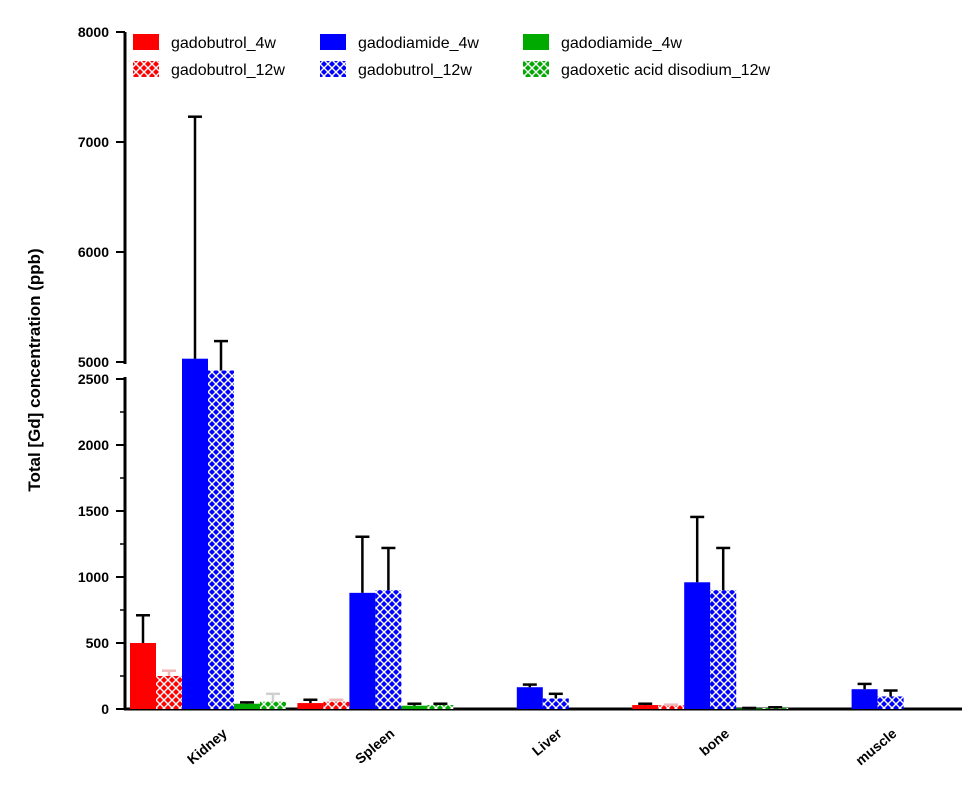 This screenshot has height=788, width=973. Describe the element at coordinates (93, 379) in the screenshot. I see `y-tick-lower-label: 2500` at that location.